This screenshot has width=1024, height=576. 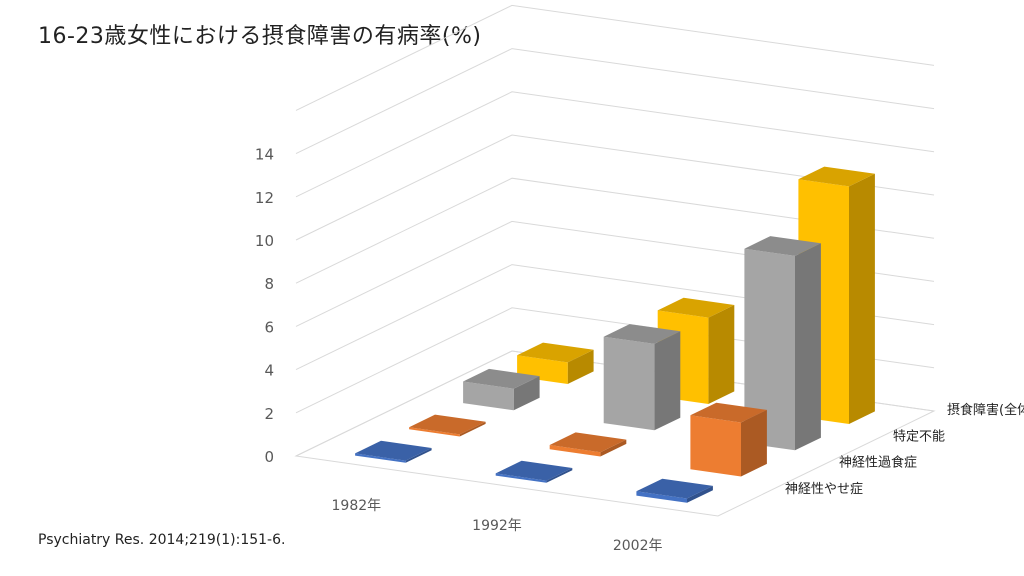 I want to click on series-label: 神経性やせ症, so click(x=824, y=489).